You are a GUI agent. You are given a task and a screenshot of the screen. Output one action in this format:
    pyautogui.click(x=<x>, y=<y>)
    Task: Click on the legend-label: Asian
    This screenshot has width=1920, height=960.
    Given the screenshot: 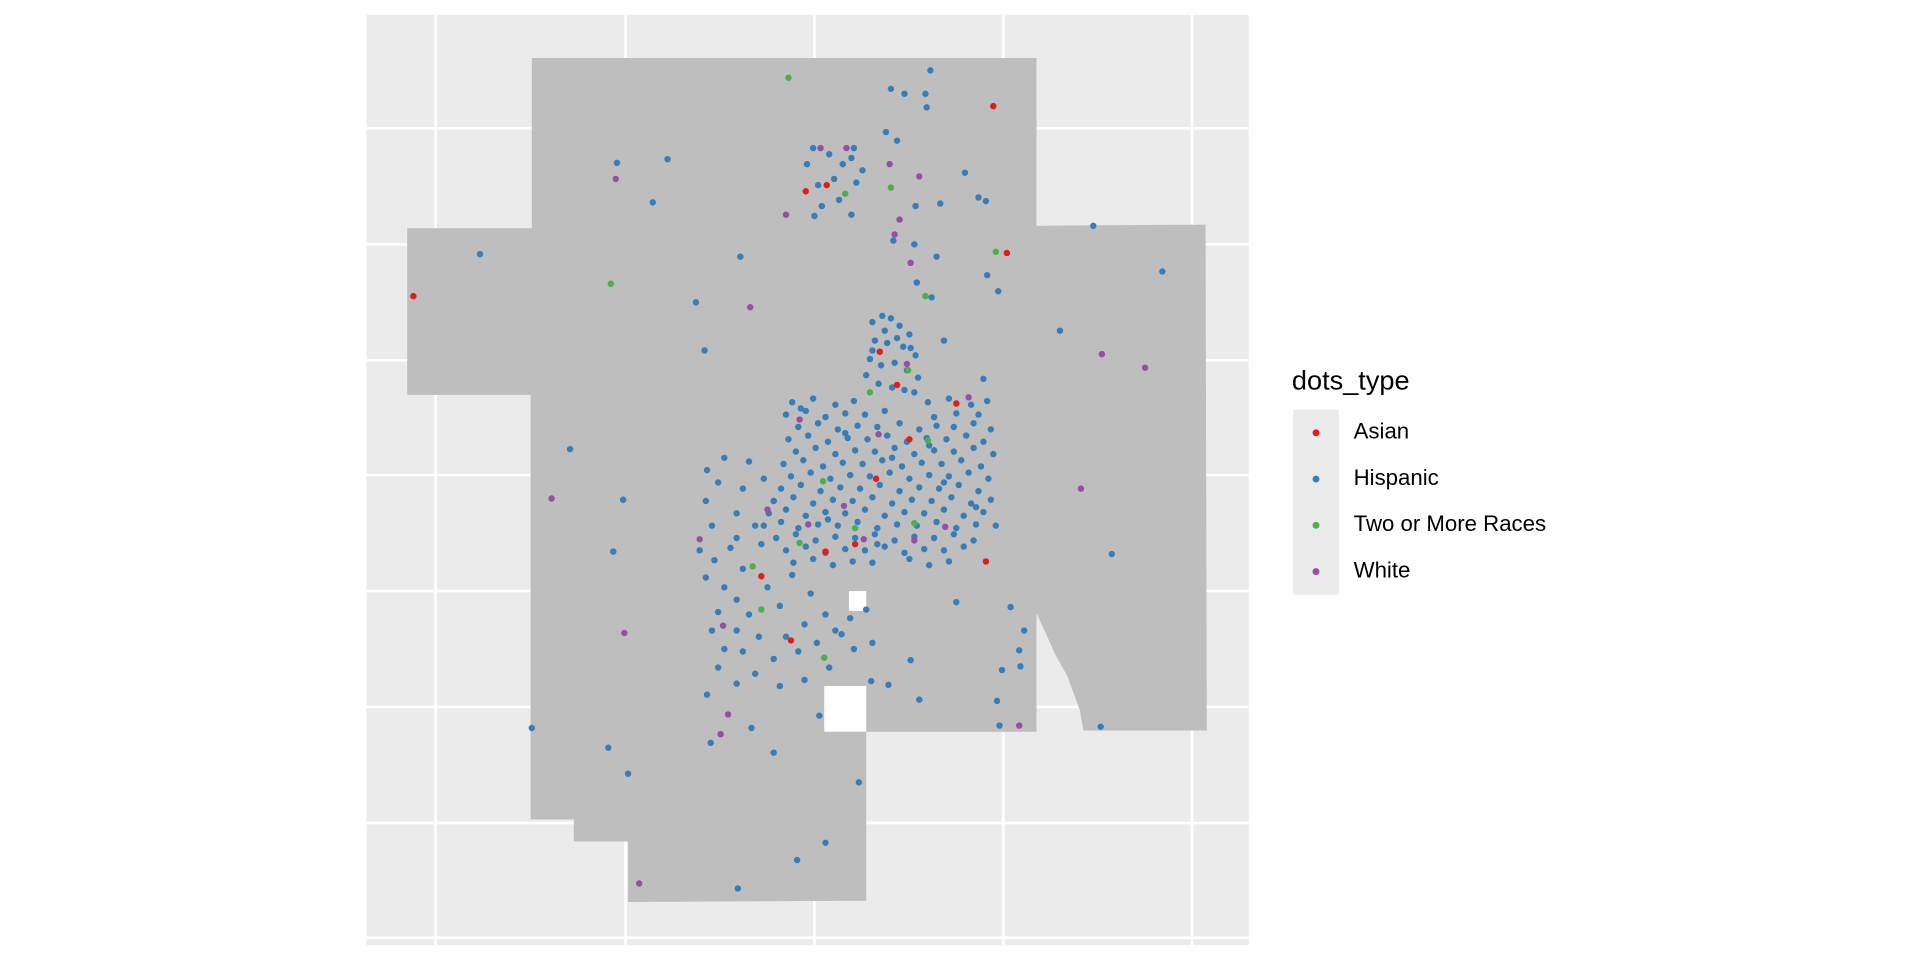 What is the action you would take?
    pyautogui.click(x=1382, y=431)
    